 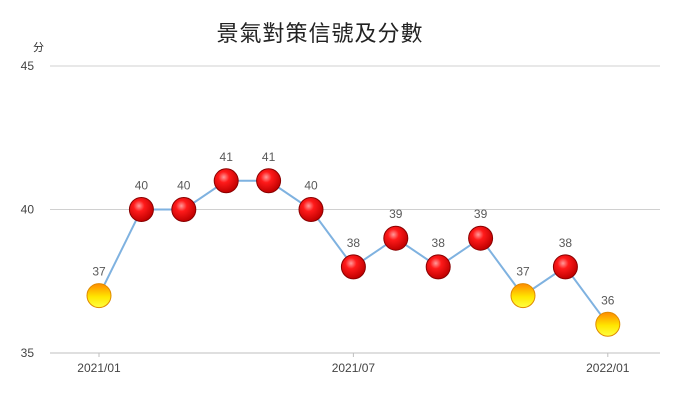 What do you see at coordinates (184, 209) in the screenshot?
I see `data-point-2021/03` at bounding box center [184, 209].